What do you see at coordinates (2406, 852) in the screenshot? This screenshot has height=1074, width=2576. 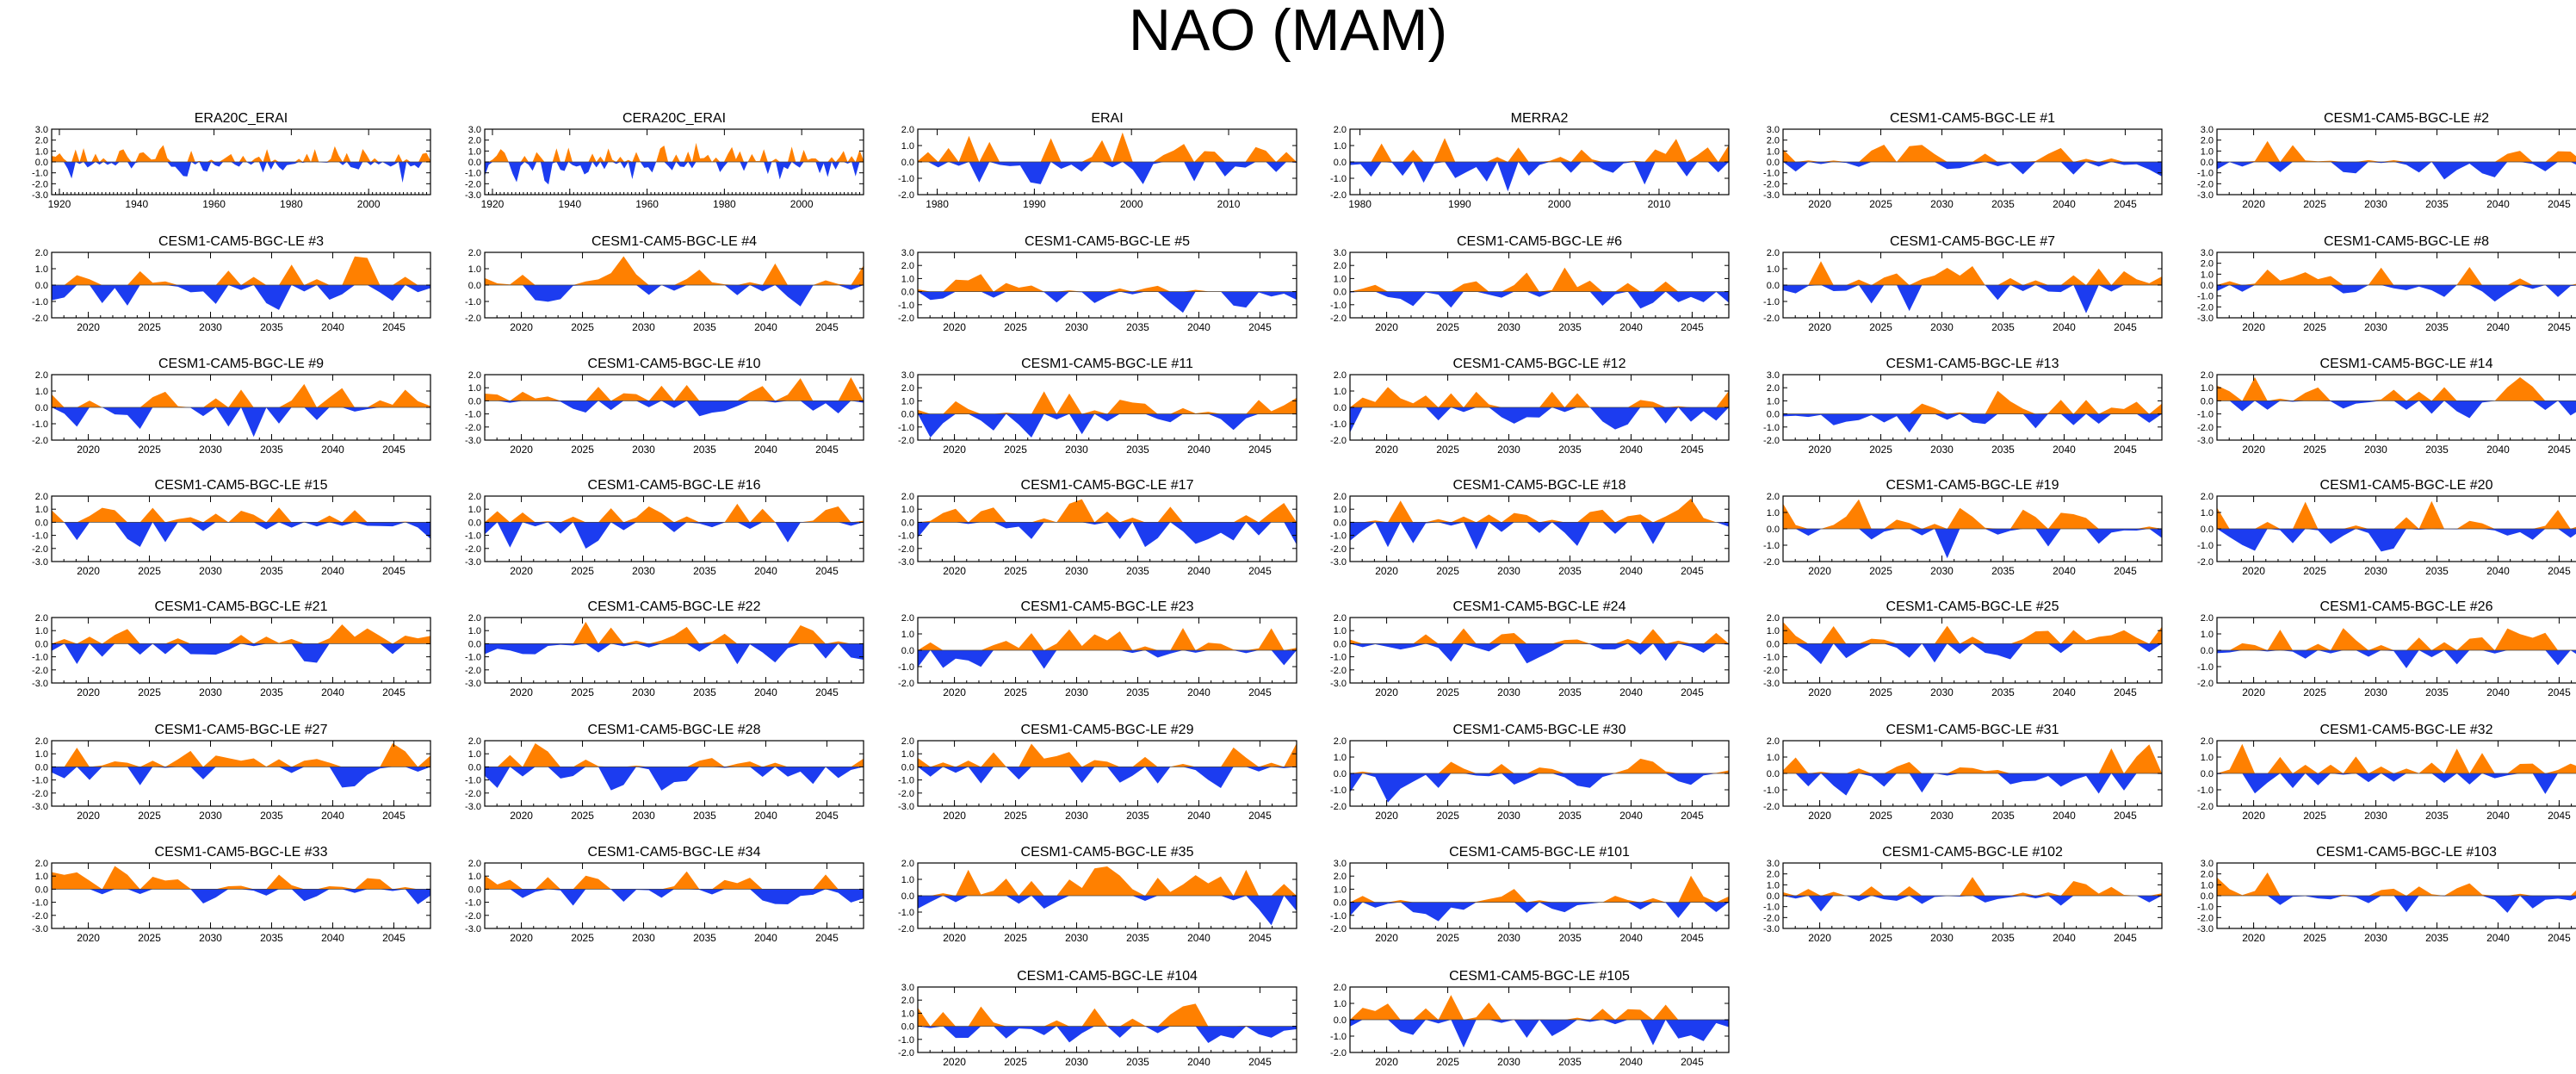 I see `panel-title: CESM1-CAM5-BGC-LE #103` at bounding box center [2406, 852].